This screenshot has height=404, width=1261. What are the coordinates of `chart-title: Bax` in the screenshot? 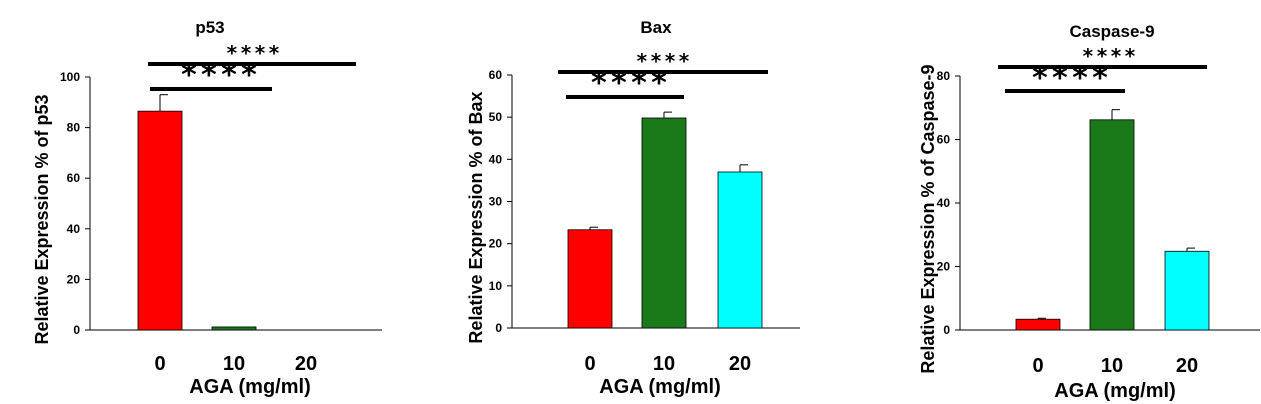 It's located at (656, 27).